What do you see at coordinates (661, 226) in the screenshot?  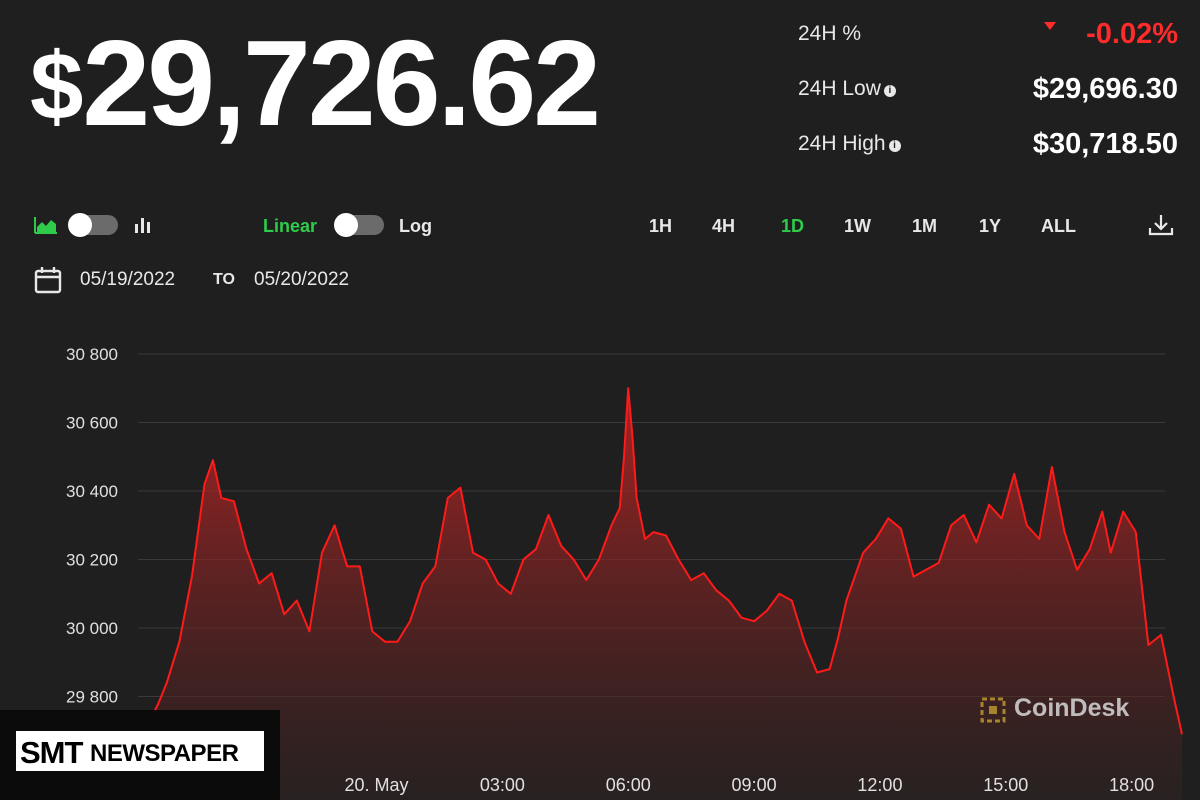 I see `range-1h-button: 1H` at bounding box center [661, 226].